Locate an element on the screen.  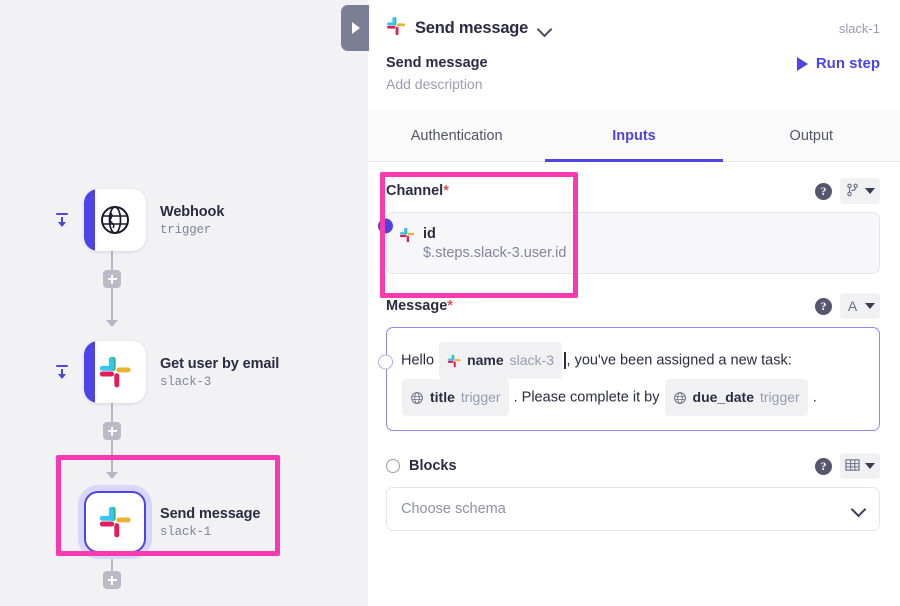
message-connector-circle is located at coordinates (385, 362).